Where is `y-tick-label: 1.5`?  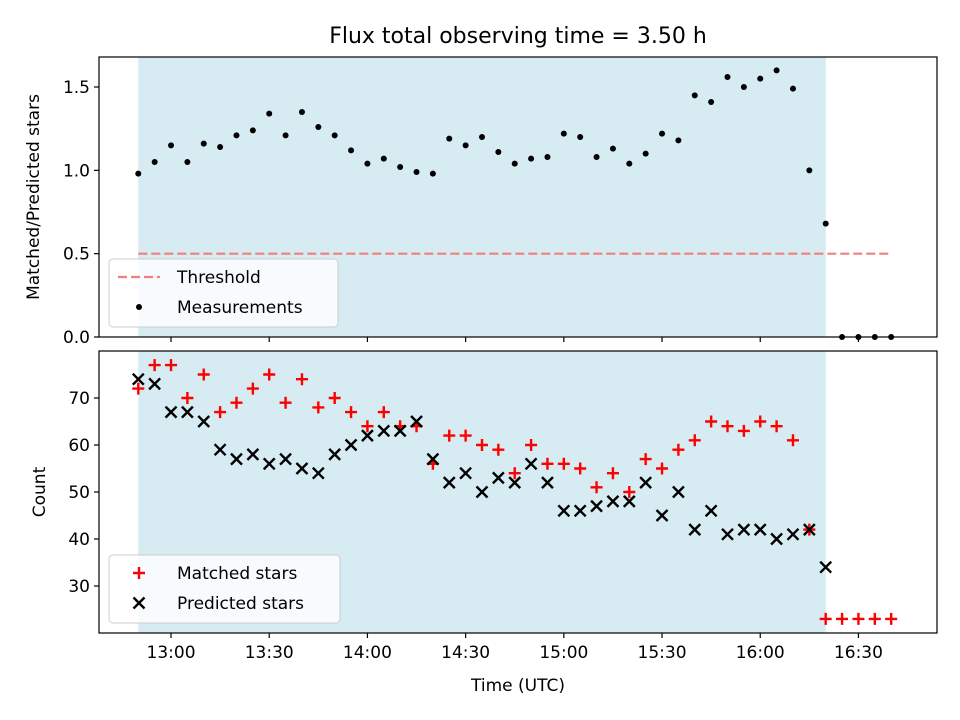 y-tick-label: 1.5 is located at coordinates (76, 88).